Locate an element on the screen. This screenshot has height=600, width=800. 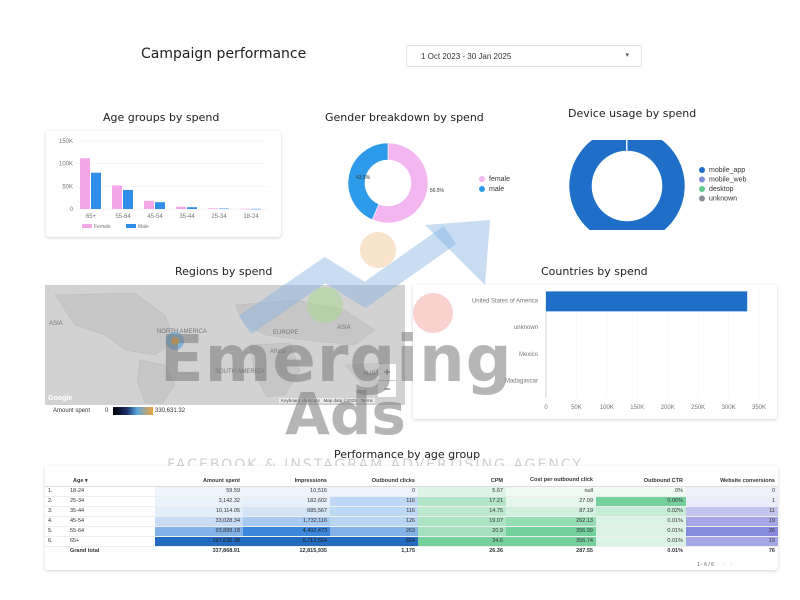
country-ytick: United States of America is located at coordinates (505, 301).